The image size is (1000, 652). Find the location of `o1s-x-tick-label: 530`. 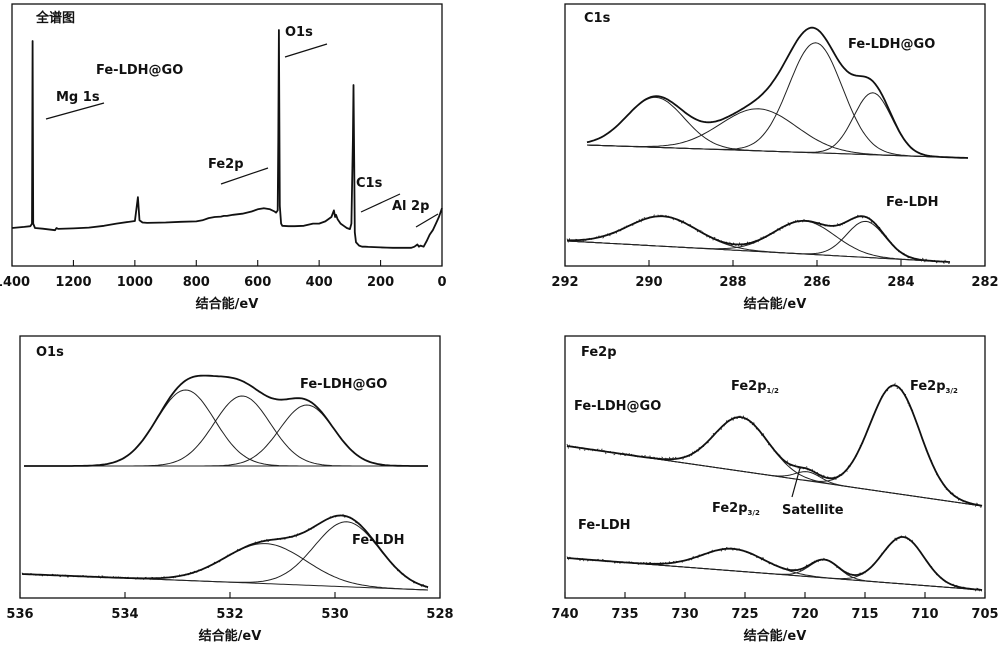

o1s-x-tick-label: 530 is located at coordinates (334, 614).